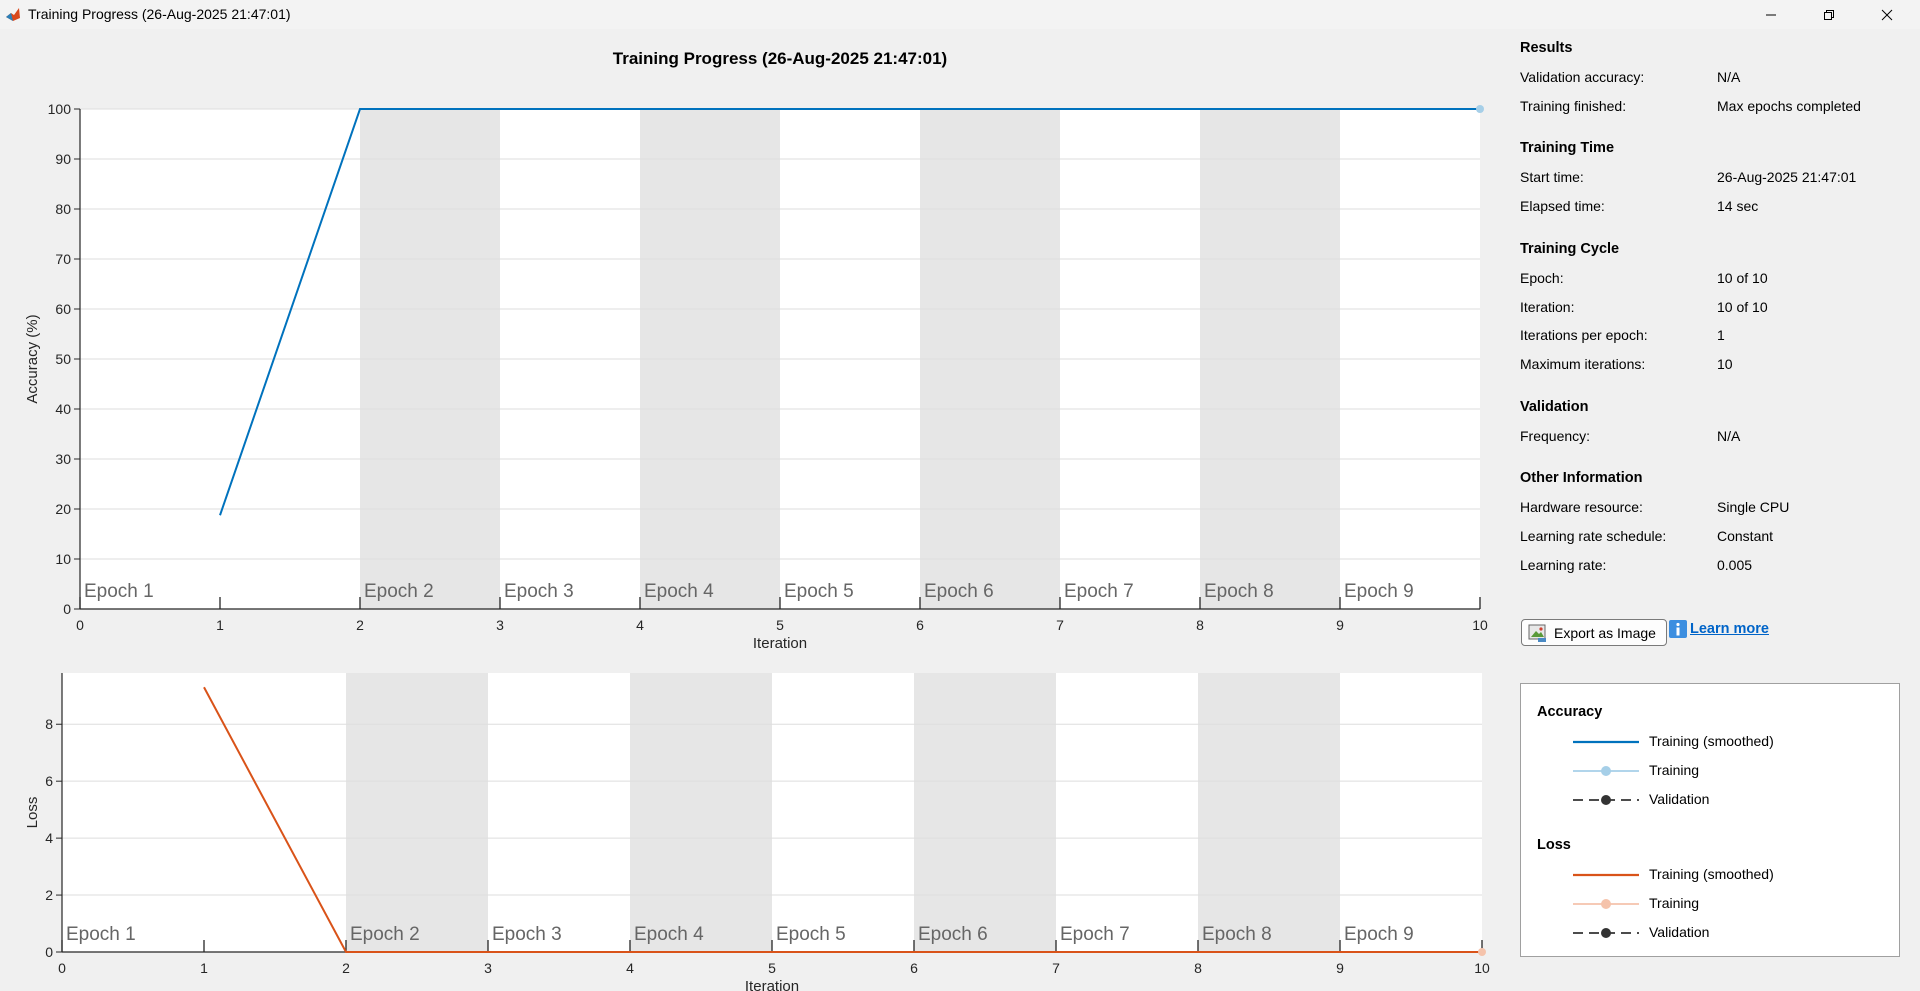 The image size is (1920, 991). Describe the element at coordinates (63, 359) in the screenshot. I see `y-tick-label: 50` at that location.